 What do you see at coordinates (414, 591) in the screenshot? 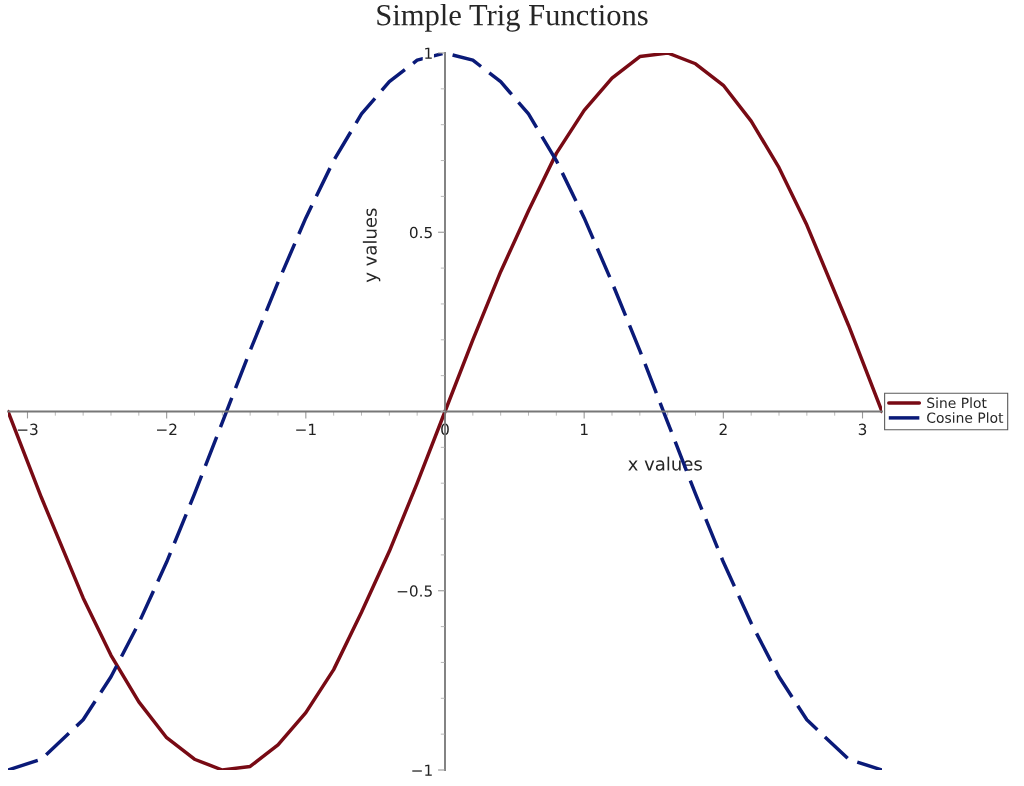
I see `y-tick-label: −0.5` at bounding box center [414, 591].